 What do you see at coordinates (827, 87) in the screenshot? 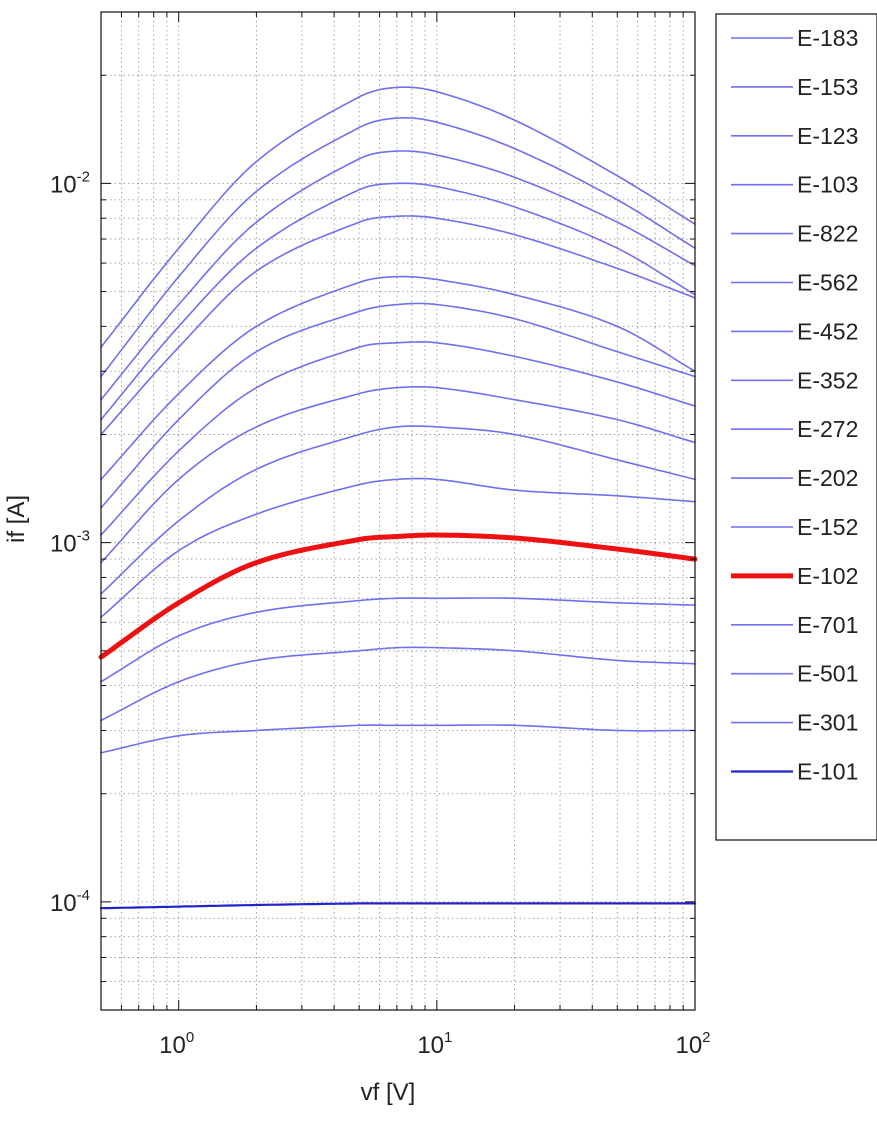
I see `legend-label: E-153` at bounding box center [827, 87].